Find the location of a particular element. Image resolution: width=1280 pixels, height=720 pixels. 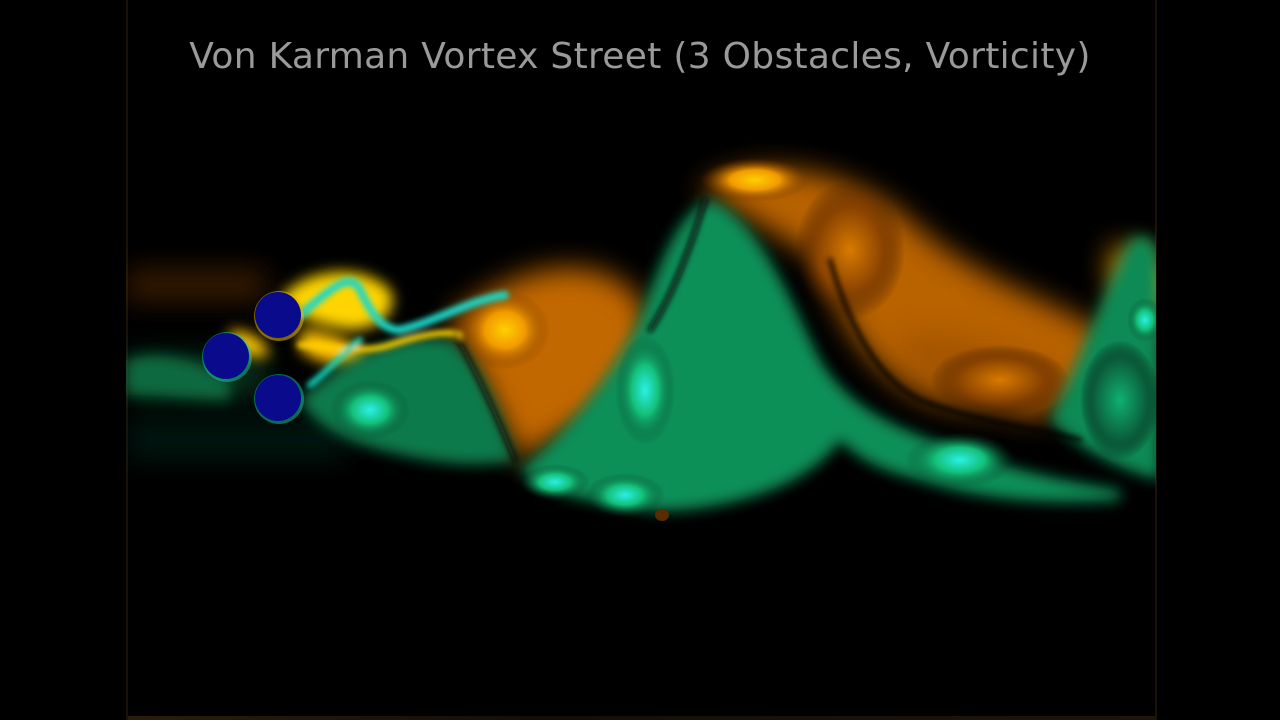

front-obstacle is located at coordinates (226, 356).